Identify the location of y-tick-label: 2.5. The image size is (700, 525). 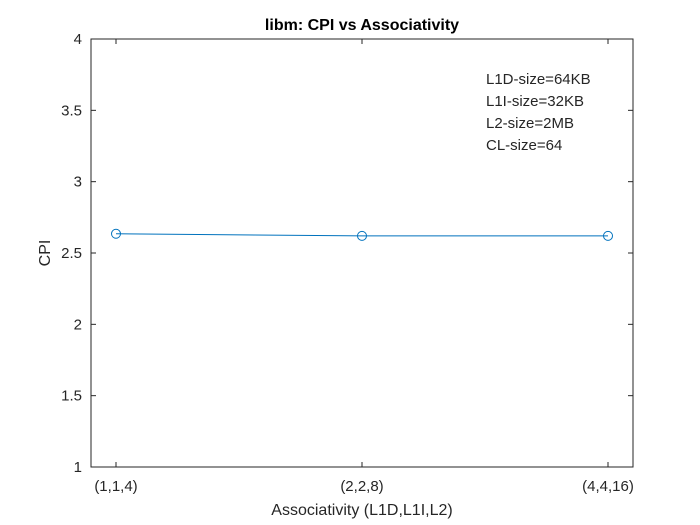
(71, 253).